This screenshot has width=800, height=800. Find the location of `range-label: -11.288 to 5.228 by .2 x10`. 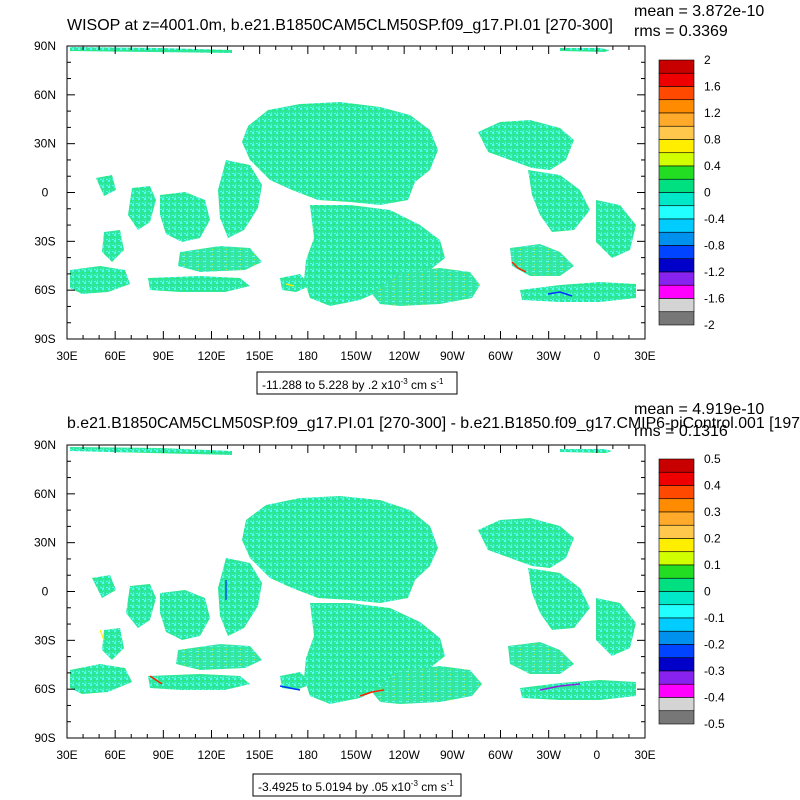

range-label: -11.288 to 5.228 by .2 x10 is located at coordinates (331, 385).